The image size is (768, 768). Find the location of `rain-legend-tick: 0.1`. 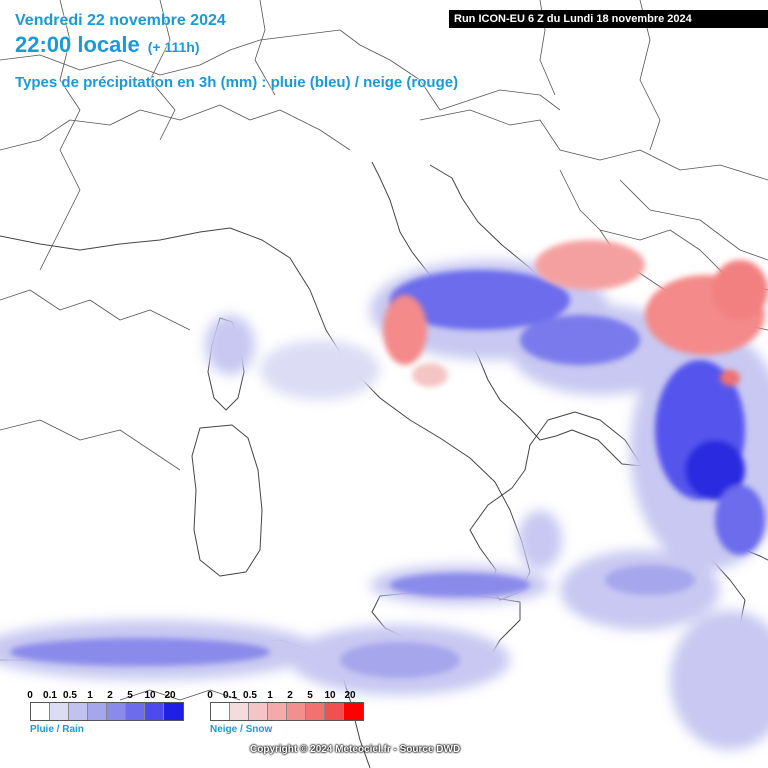

rain-legend-tick: 0.1 is located at coordinates (50, 695).